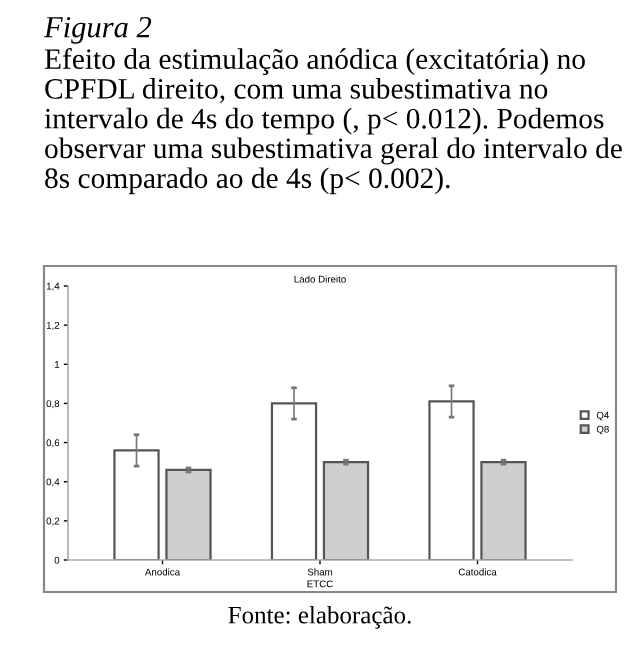 The height and width of the screenshot is (652, 640). Describe the element at coordinates (97, 30) in the screenshot. I see `text: Figura 2` at that location.